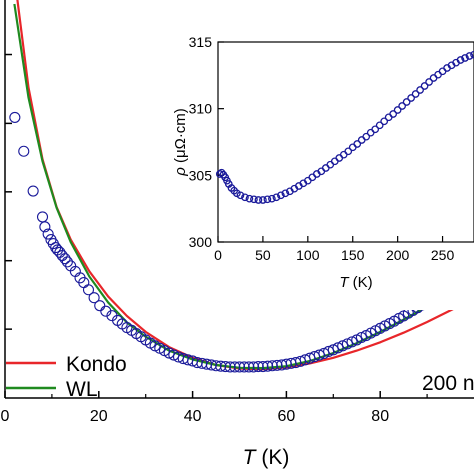  What do you see at coordinates (99, 416) in the screenshot?
I see `main-x-tick-label: 20` at bounding box center [99, 416].